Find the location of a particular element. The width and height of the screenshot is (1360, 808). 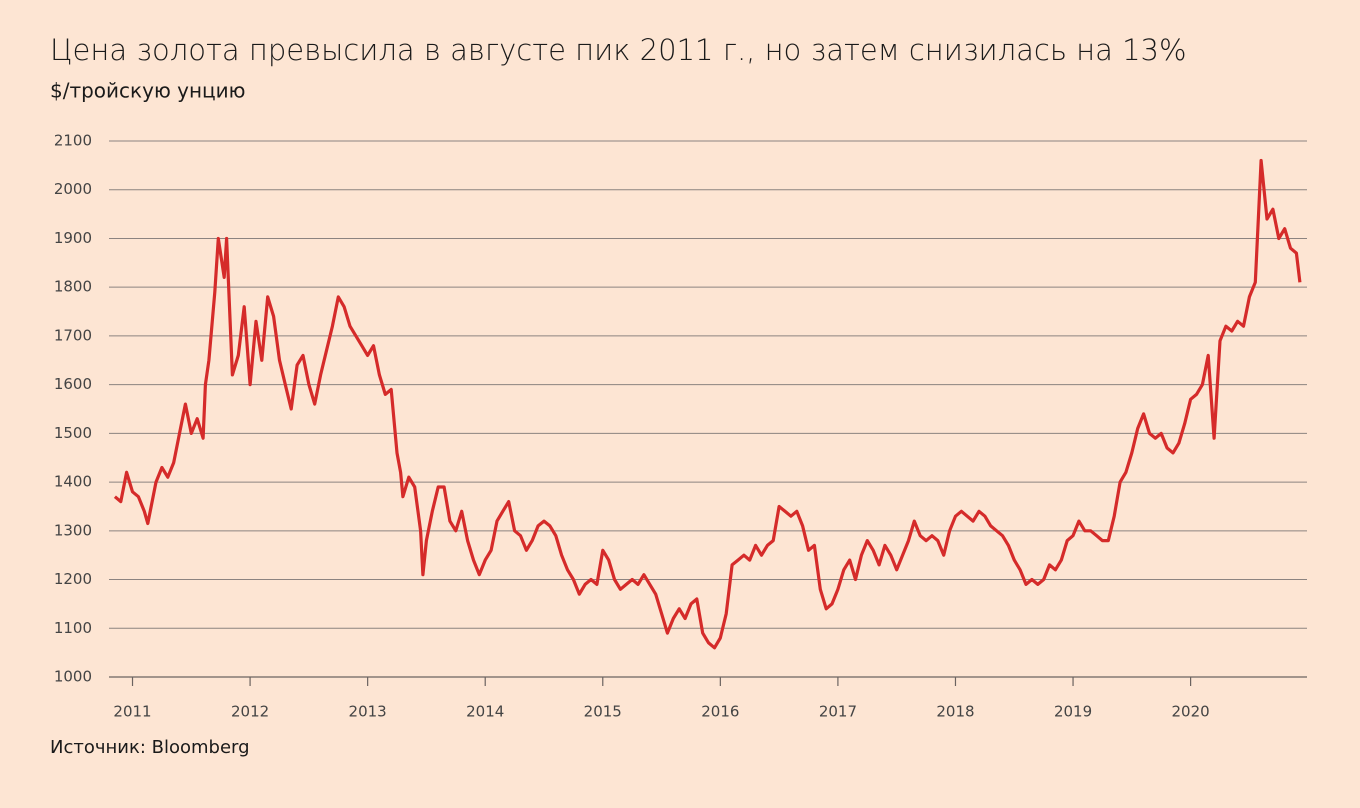

x-tick-label: 2020 is located at coordinates (1191, 712).